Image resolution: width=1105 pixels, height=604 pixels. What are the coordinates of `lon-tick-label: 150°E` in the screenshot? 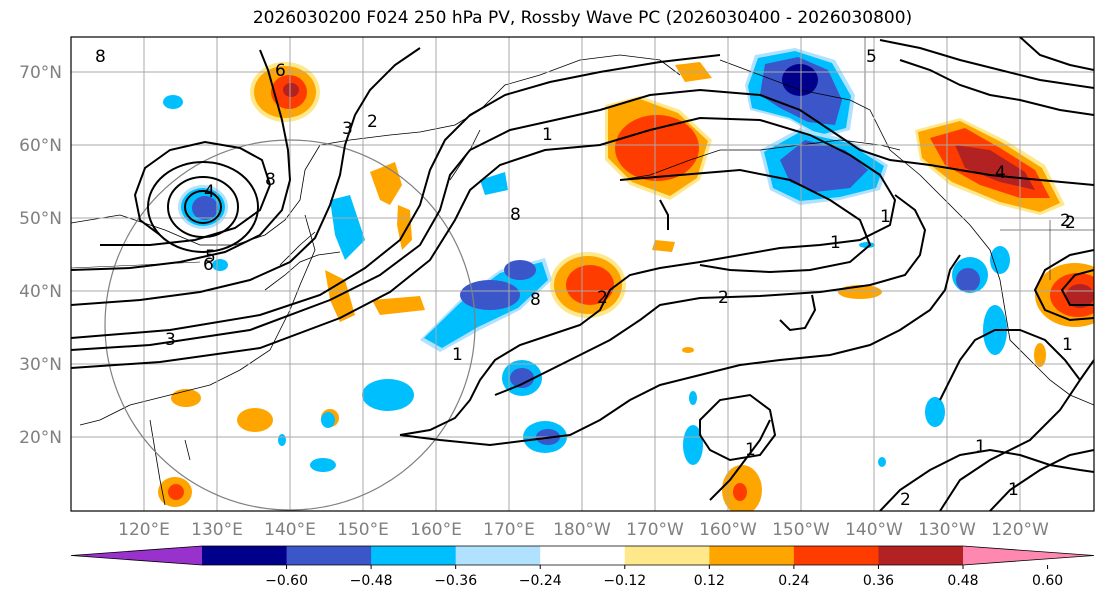 It's located at (363, 530).